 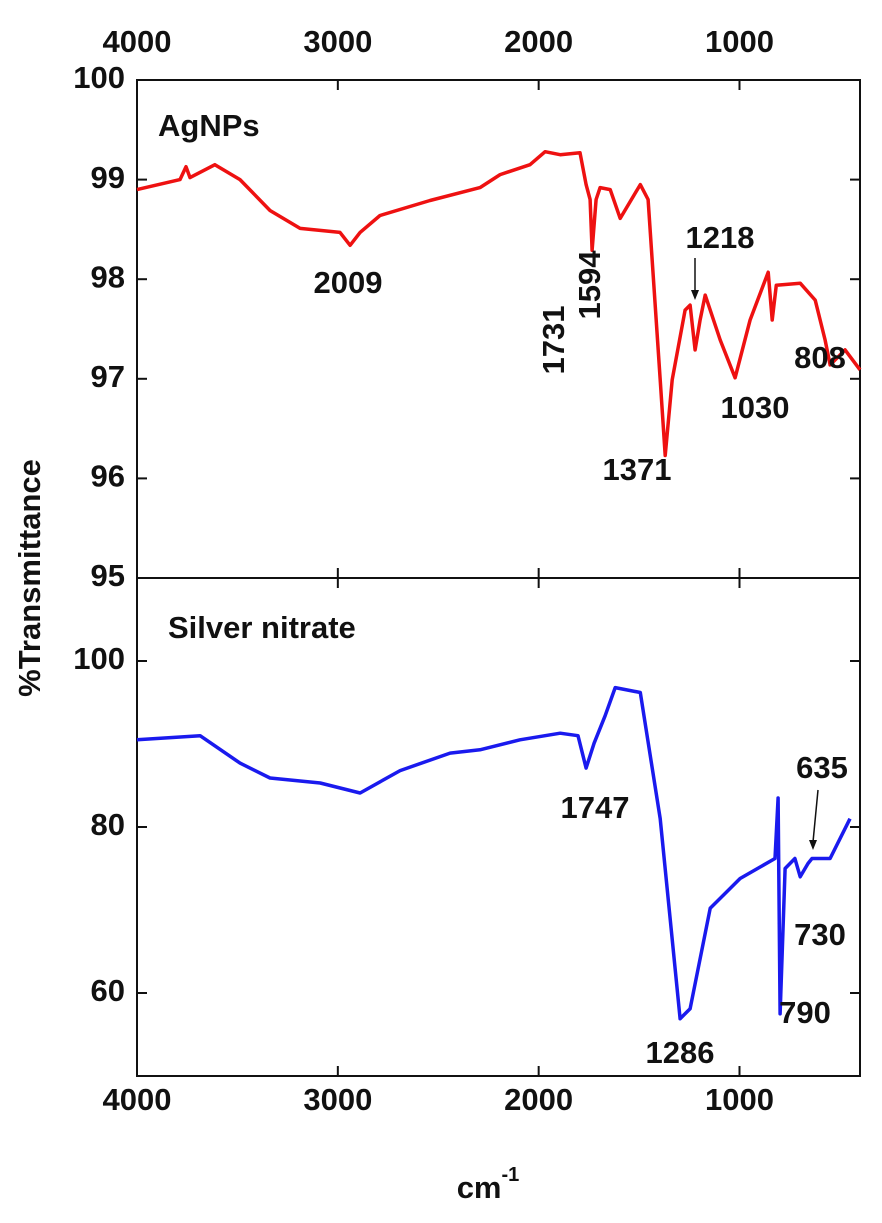 What do you see at coordinates (479, 1187) in the screenshot?
I see `x-axis-label-main: cm` at bounding box center [479, 1187].